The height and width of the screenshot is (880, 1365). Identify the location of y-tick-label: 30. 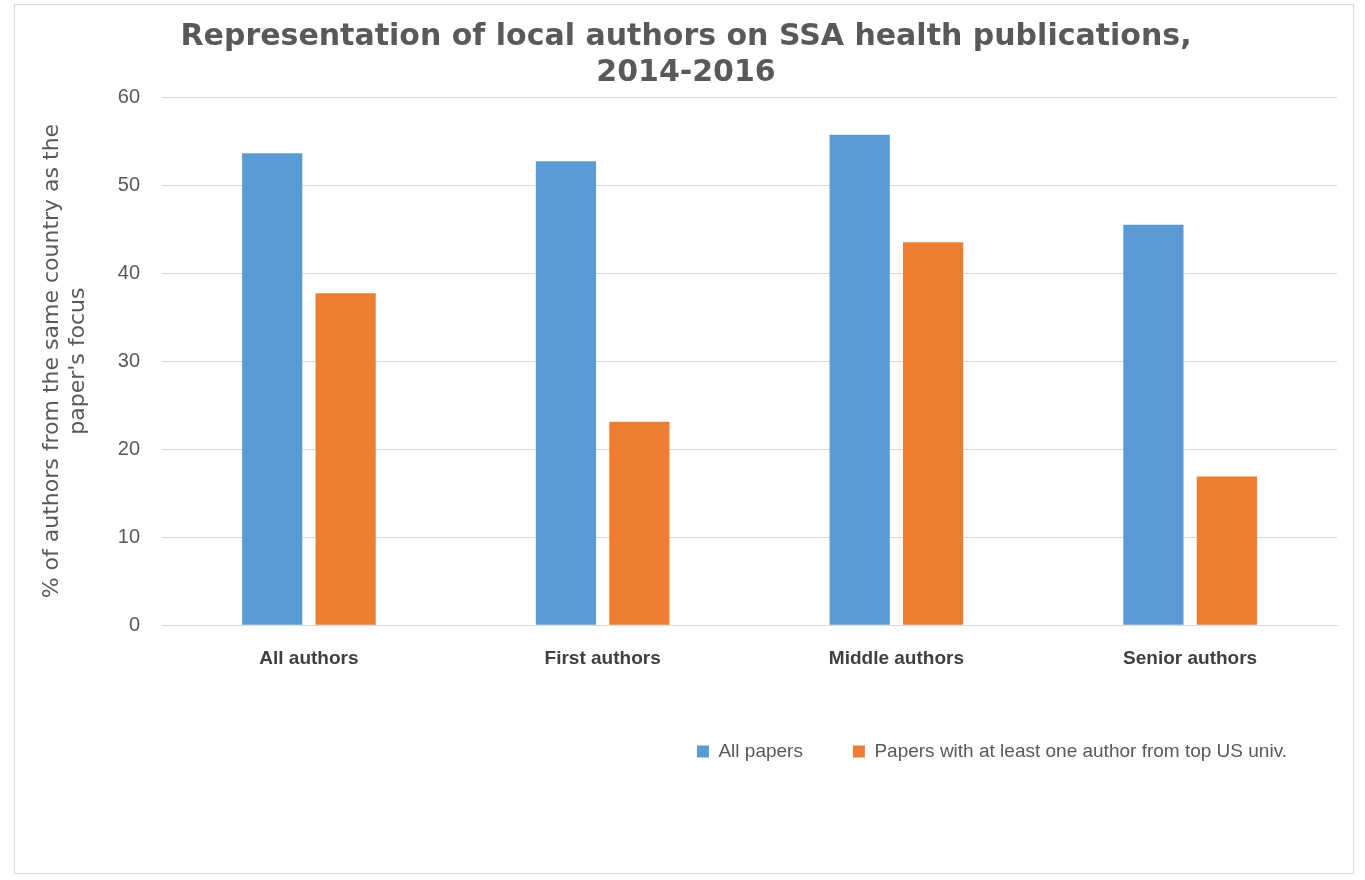
(129, 359).